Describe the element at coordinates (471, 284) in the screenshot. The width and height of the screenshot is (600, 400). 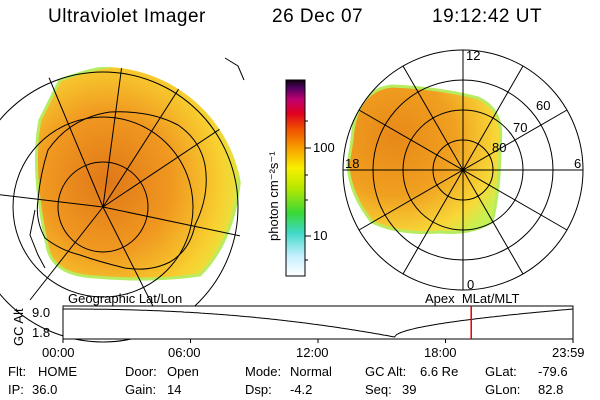
I see `mlt-label-0: 0` at that location.